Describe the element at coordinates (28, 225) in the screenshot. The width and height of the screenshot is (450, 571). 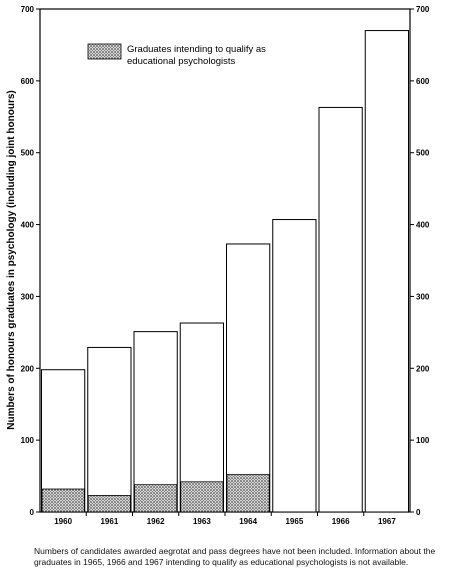
I see `y-tick-label: 400` at that location.